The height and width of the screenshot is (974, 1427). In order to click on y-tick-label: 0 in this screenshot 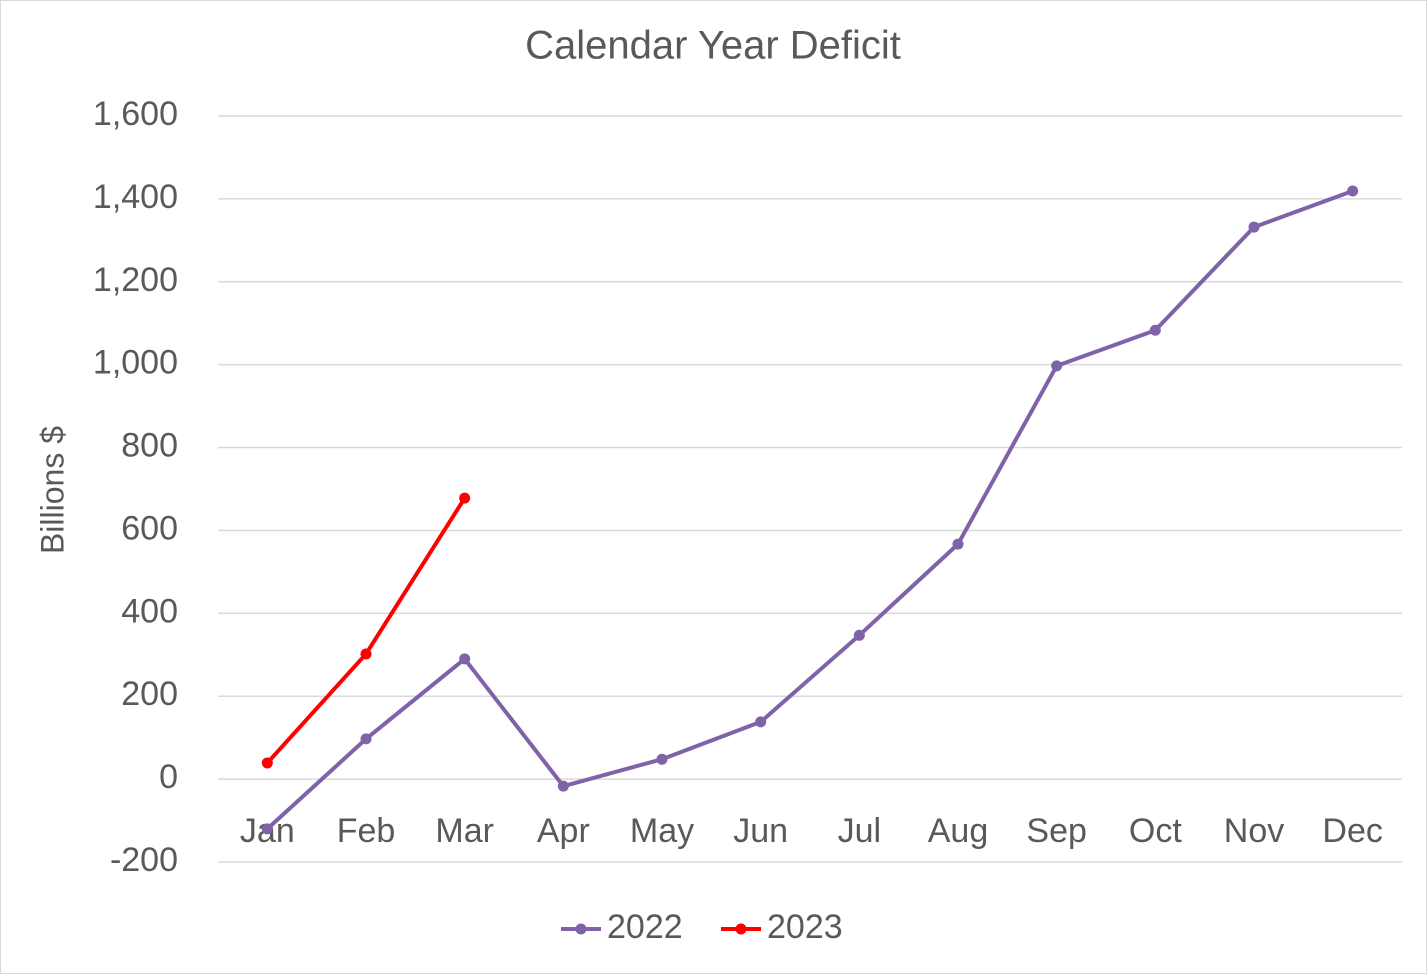, I will do `click(168, 777)`.